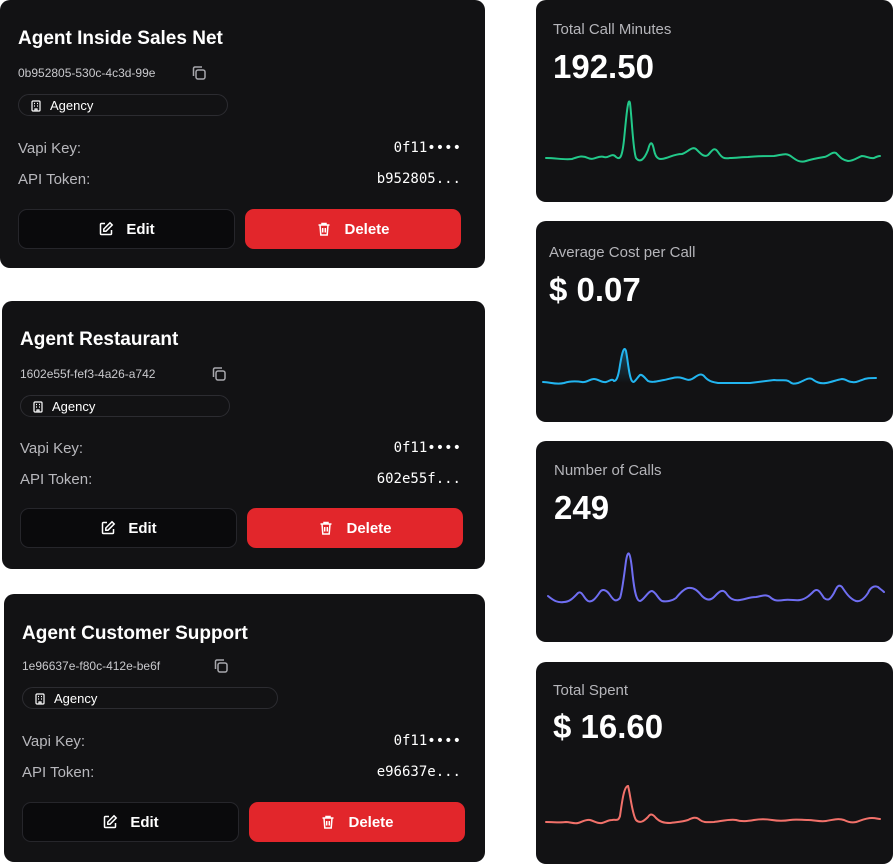 This screenshot has width=893, height=864. What do you see at coordinates (135, 633) in the screenshot?
I see `agent-title: Agent Customer Support` at bounding box center [135, 633].